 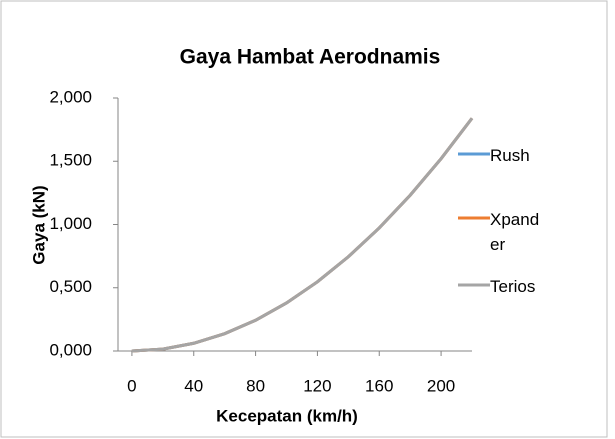 I want to click on x-tick-label: 0, so click(x=131, y=385).